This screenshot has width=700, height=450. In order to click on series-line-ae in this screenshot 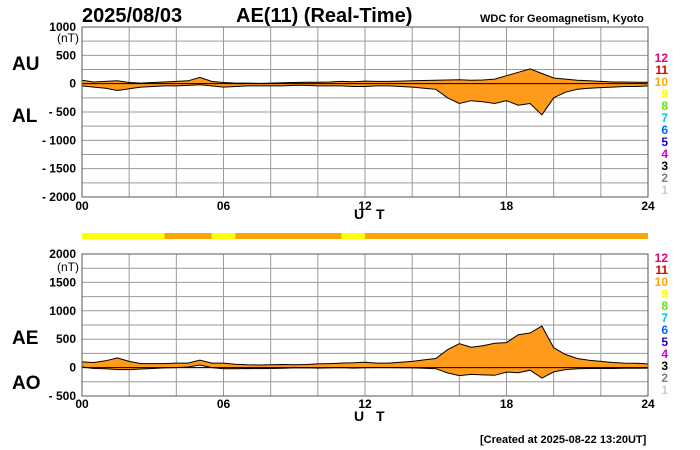, I will do `click(365, 345)`.